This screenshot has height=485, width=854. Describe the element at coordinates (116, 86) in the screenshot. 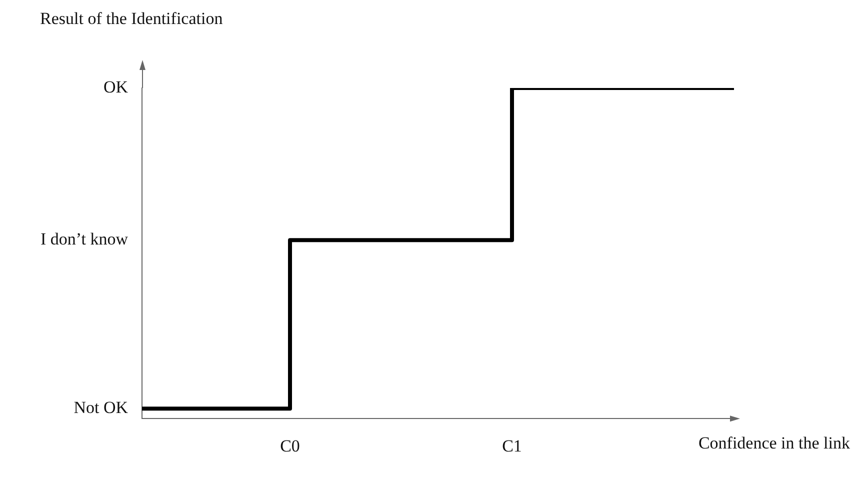

I see `text: OK` at that location.